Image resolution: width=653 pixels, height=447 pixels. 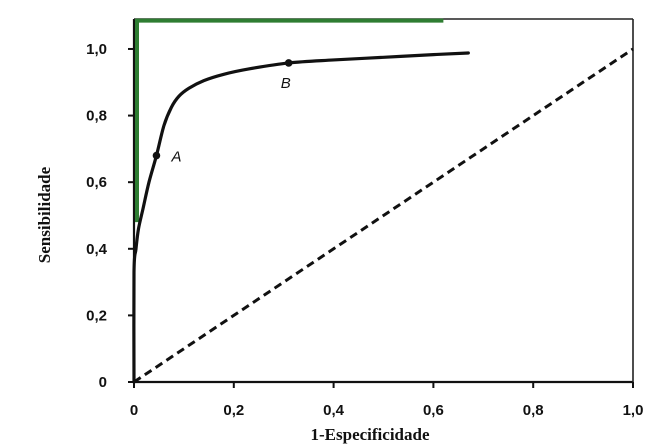 What do you see at coordinates (222, 112) in the screenshot?
I see `annotation-layer: AB` at bounding box center [222, 112].